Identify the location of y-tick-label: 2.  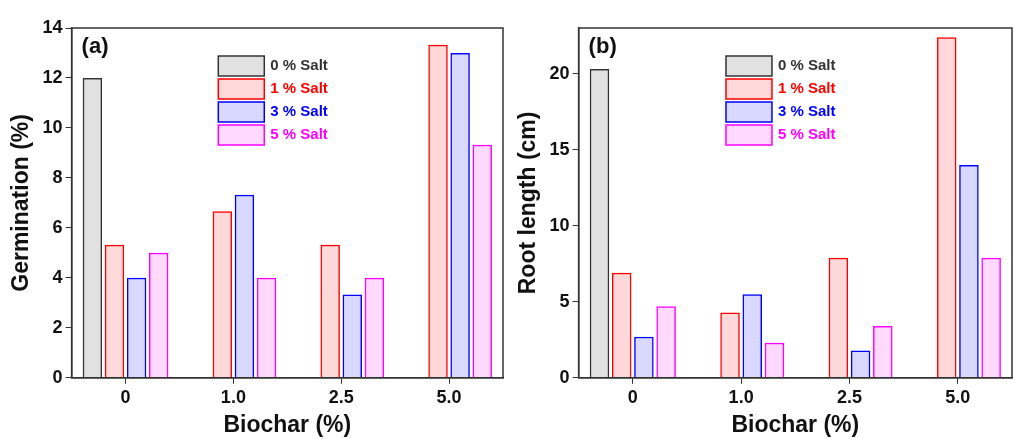
(57, 326).